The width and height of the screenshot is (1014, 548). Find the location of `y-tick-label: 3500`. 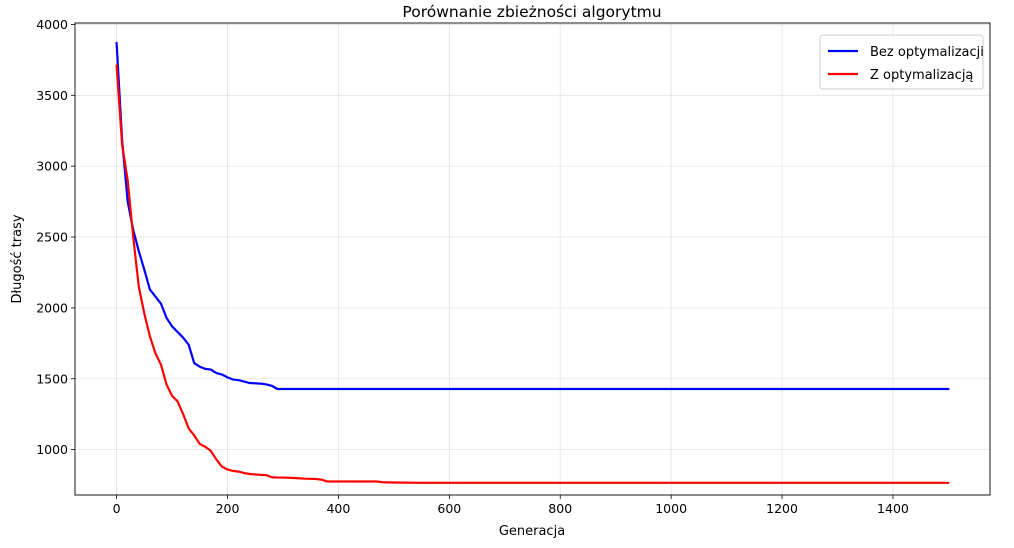

y-tick-label: 3500 is located at coordinates (52, 95).